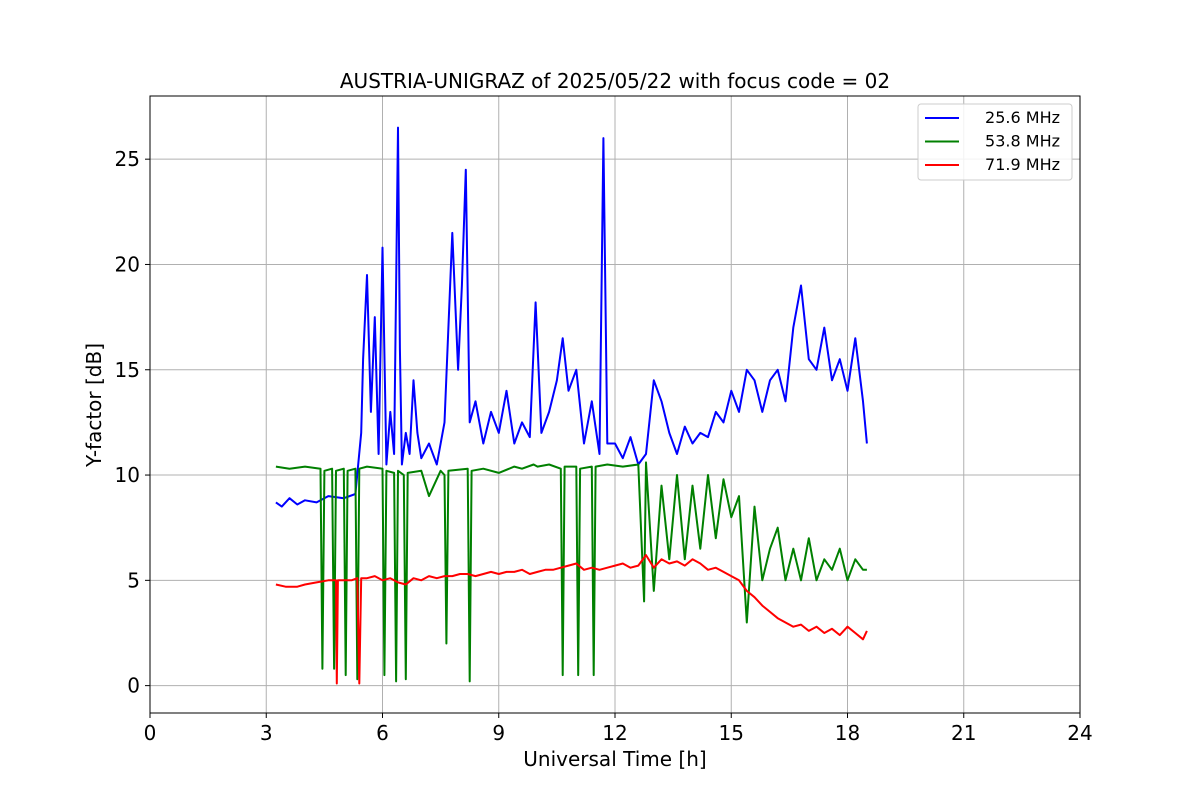 Image resolution: width=1200 pixels, height=800 pixels. I want to click on legend-label-2: 71.9 MHz, so click(1022, 164).